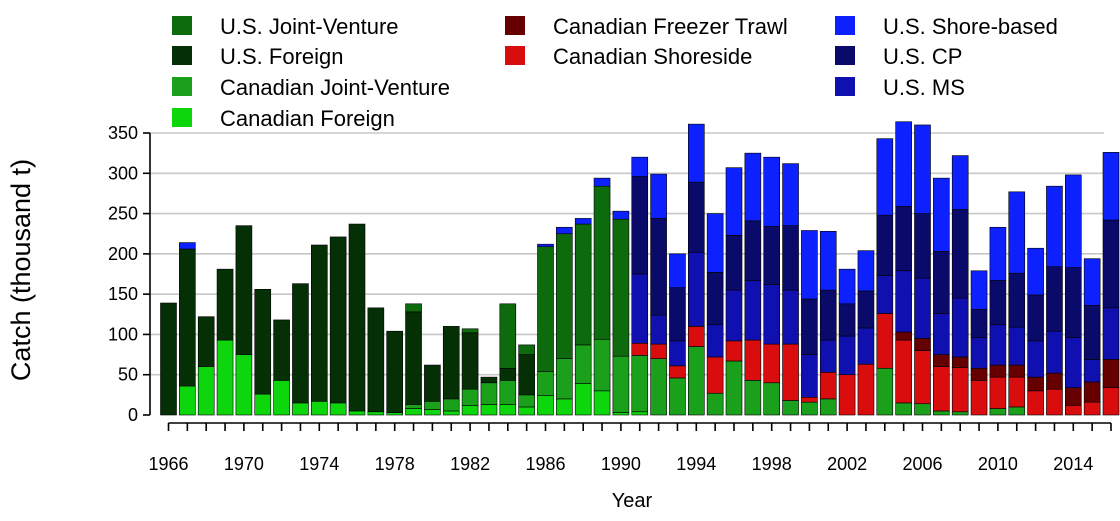  What do you see at coordinates (413, 406) in the screenshot?
I see `bar-1979-canadian-joint-venture` at bounding box center [413, 406].